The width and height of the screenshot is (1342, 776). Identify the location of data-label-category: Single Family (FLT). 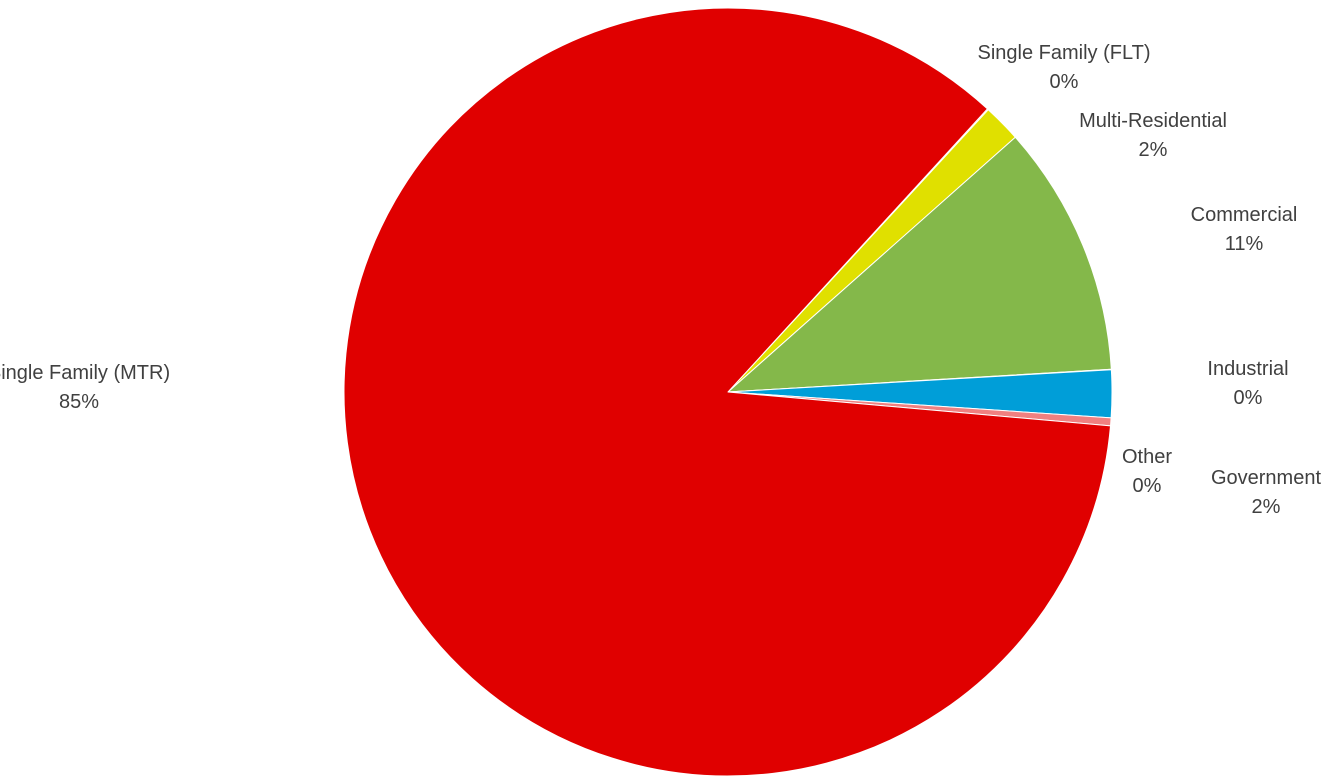
(1064, 53).